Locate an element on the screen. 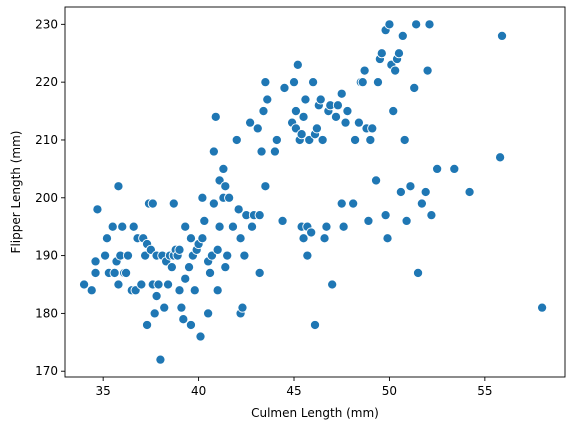 Image resolution: width=571 pixels, height=432 pixels. y-tick-label: 230 is located at coordinates (46, 24).